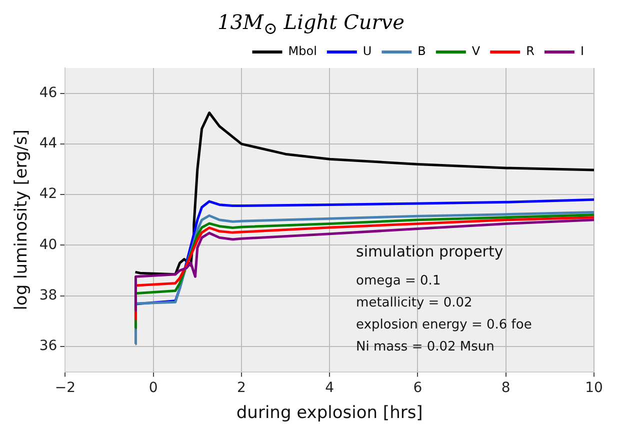 The image size is (622, 437). I want to click on x-tick-label: 6, so click(417, 388).